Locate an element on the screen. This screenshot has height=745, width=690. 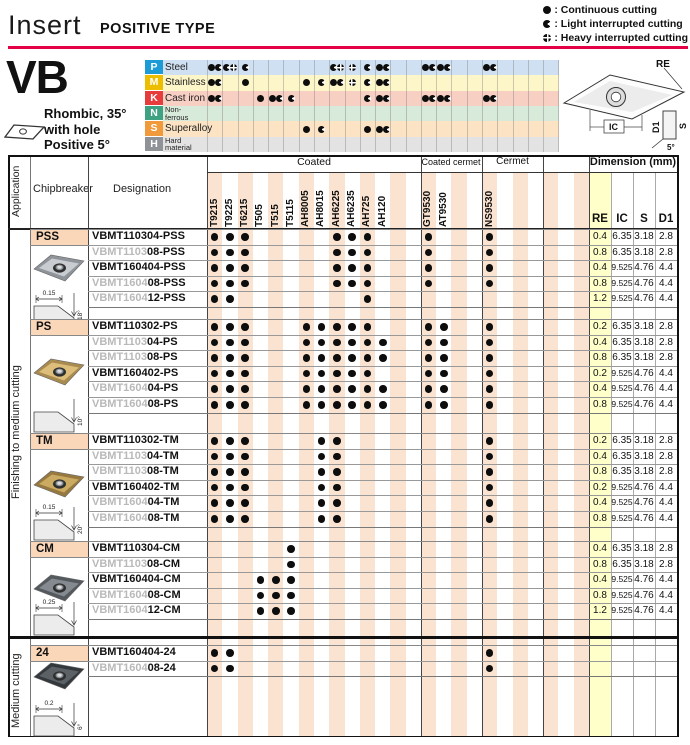
grade-column-label: T515 is located at coordinates (275, 215).